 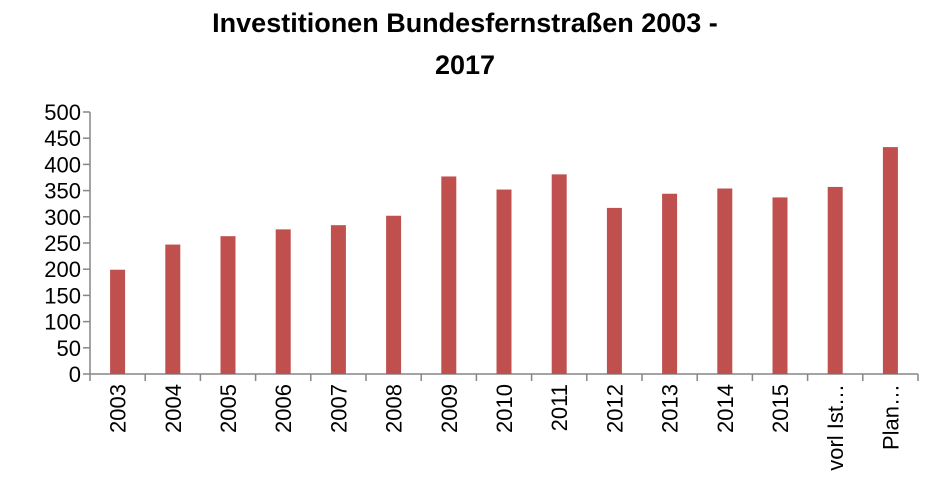 I want to click on y-tick-label: 450, so click(x=62, y=138).